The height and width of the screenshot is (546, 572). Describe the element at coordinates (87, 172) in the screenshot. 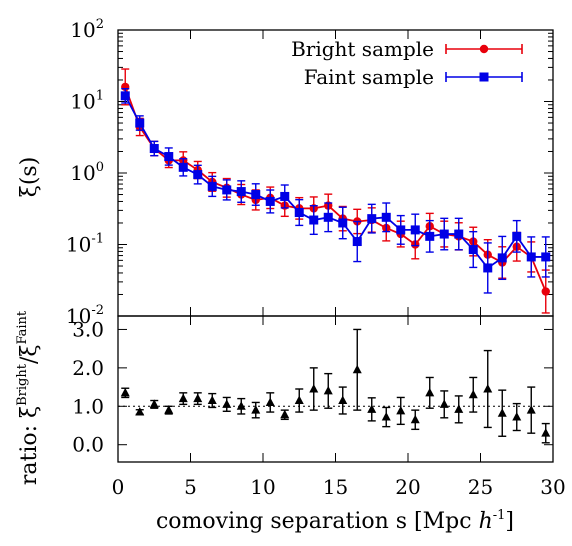

I see `y-tick-label: 10⁰` at that location.